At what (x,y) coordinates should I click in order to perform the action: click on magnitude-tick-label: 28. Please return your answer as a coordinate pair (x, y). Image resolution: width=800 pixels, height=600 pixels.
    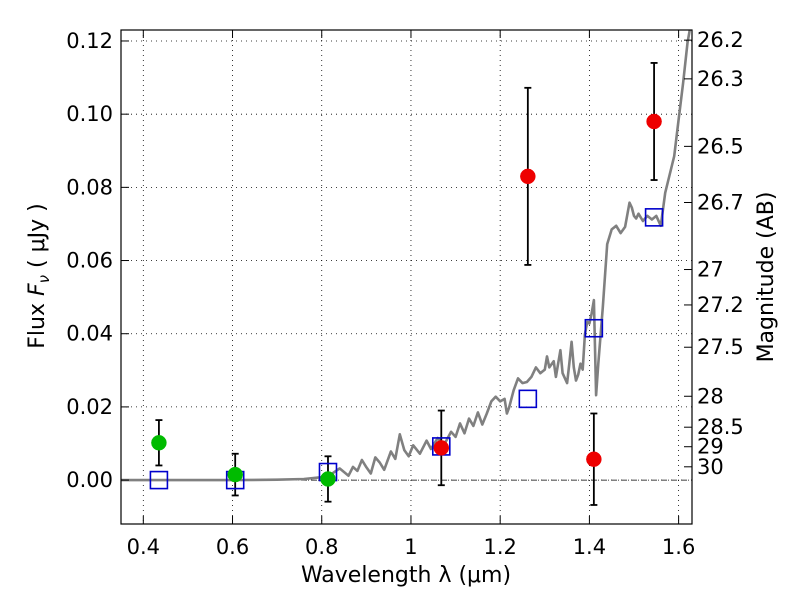
    Looking at the image, I should click on (710, 396).